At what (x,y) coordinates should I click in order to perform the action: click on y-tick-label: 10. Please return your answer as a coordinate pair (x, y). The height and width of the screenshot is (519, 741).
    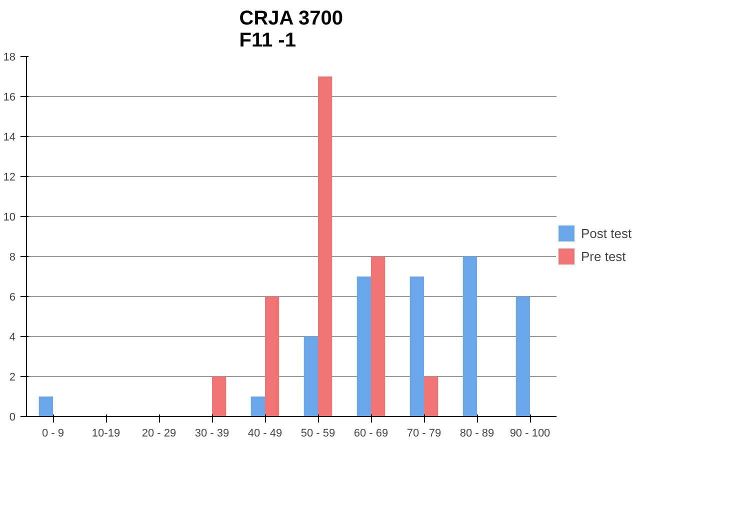
    Looking at the image, I should click on (9, 218).